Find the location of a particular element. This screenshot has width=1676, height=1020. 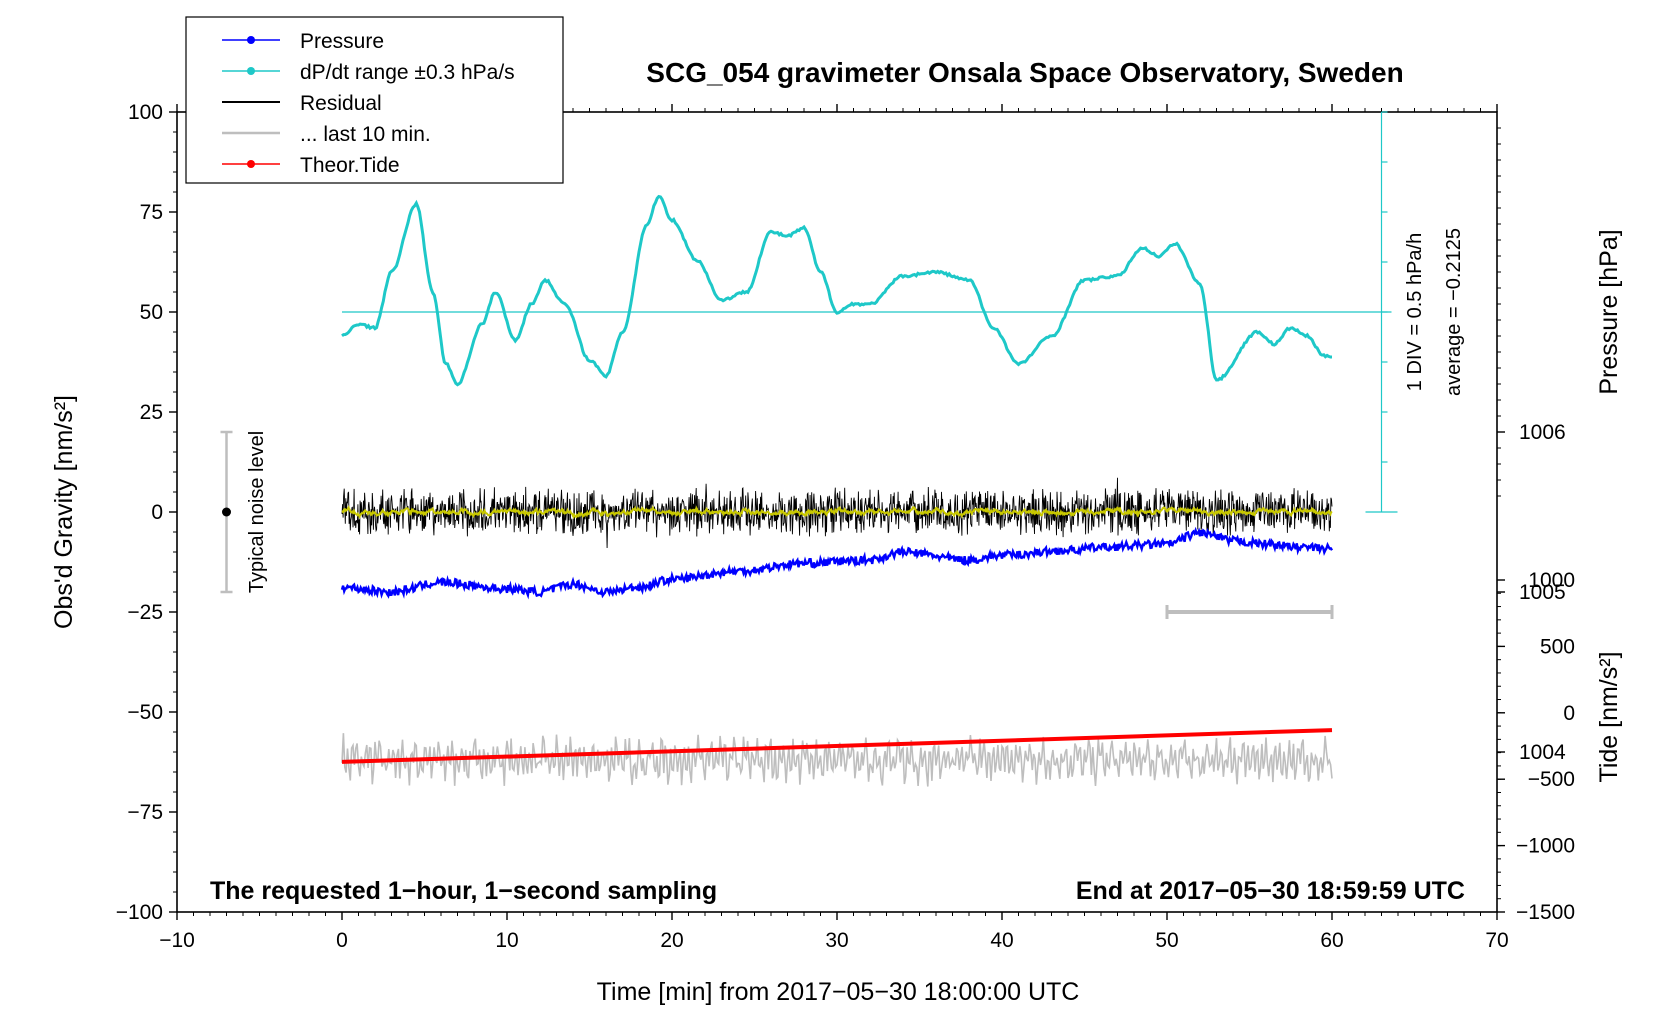

legend-label-dpdt: dP/dt range ±0.3 hPa/s is located at coordinates (407, 72).